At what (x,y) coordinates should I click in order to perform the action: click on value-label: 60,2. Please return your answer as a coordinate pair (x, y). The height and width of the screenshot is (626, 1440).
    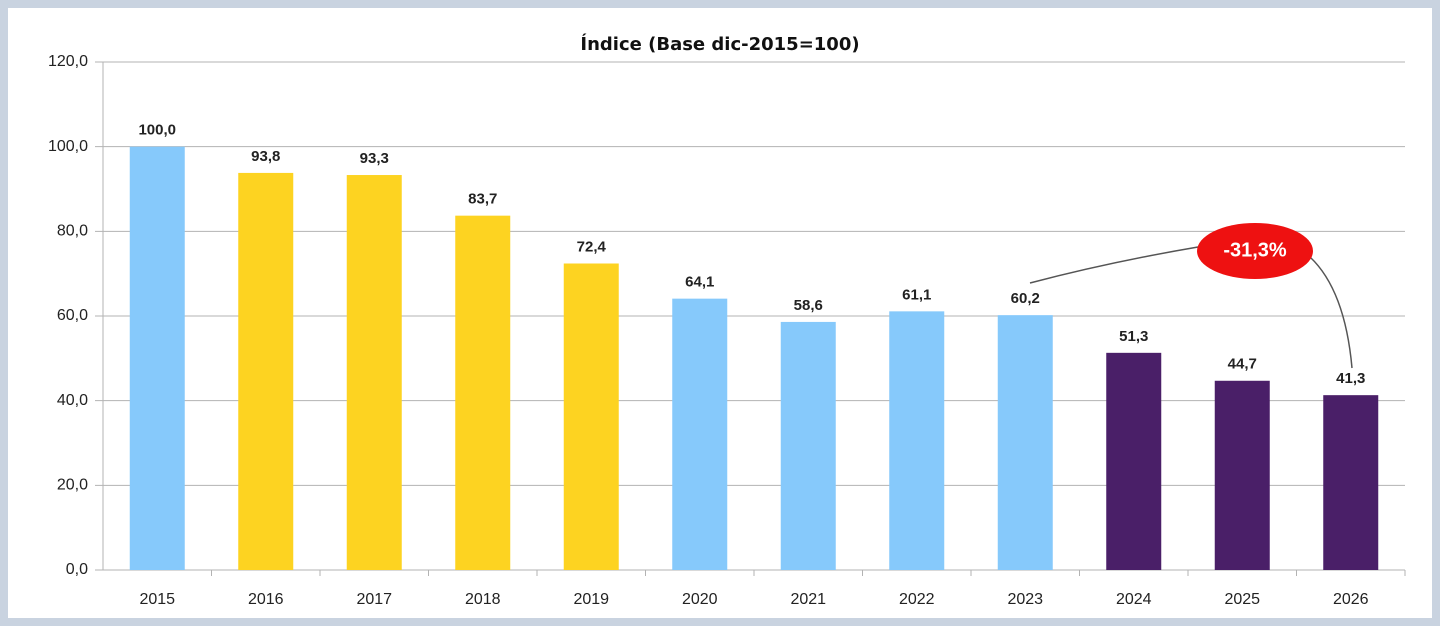
    Looking at the image, I should click on (1025, 298).